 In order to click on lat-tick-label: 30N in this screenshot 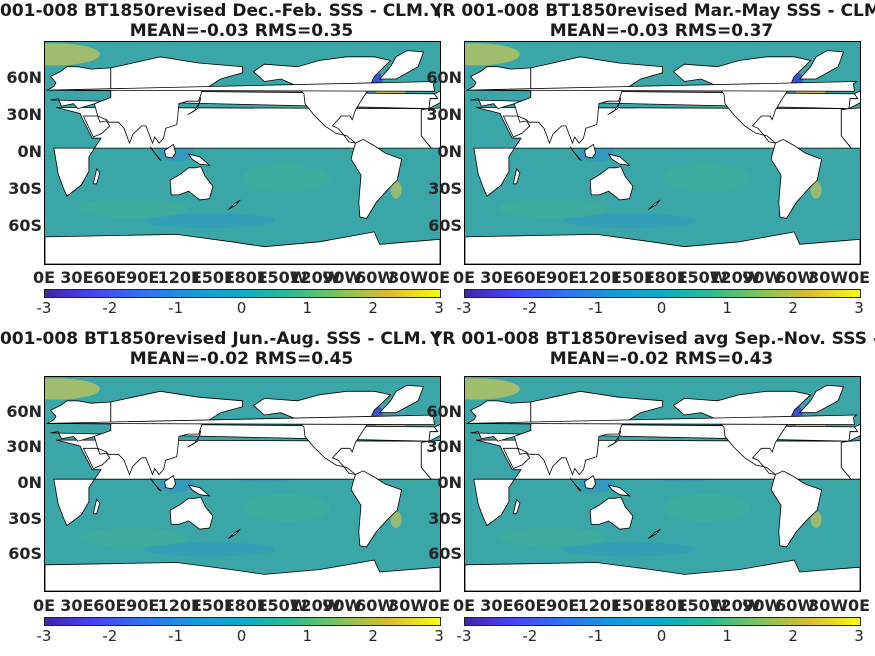, I will do `click(24, 447)`.